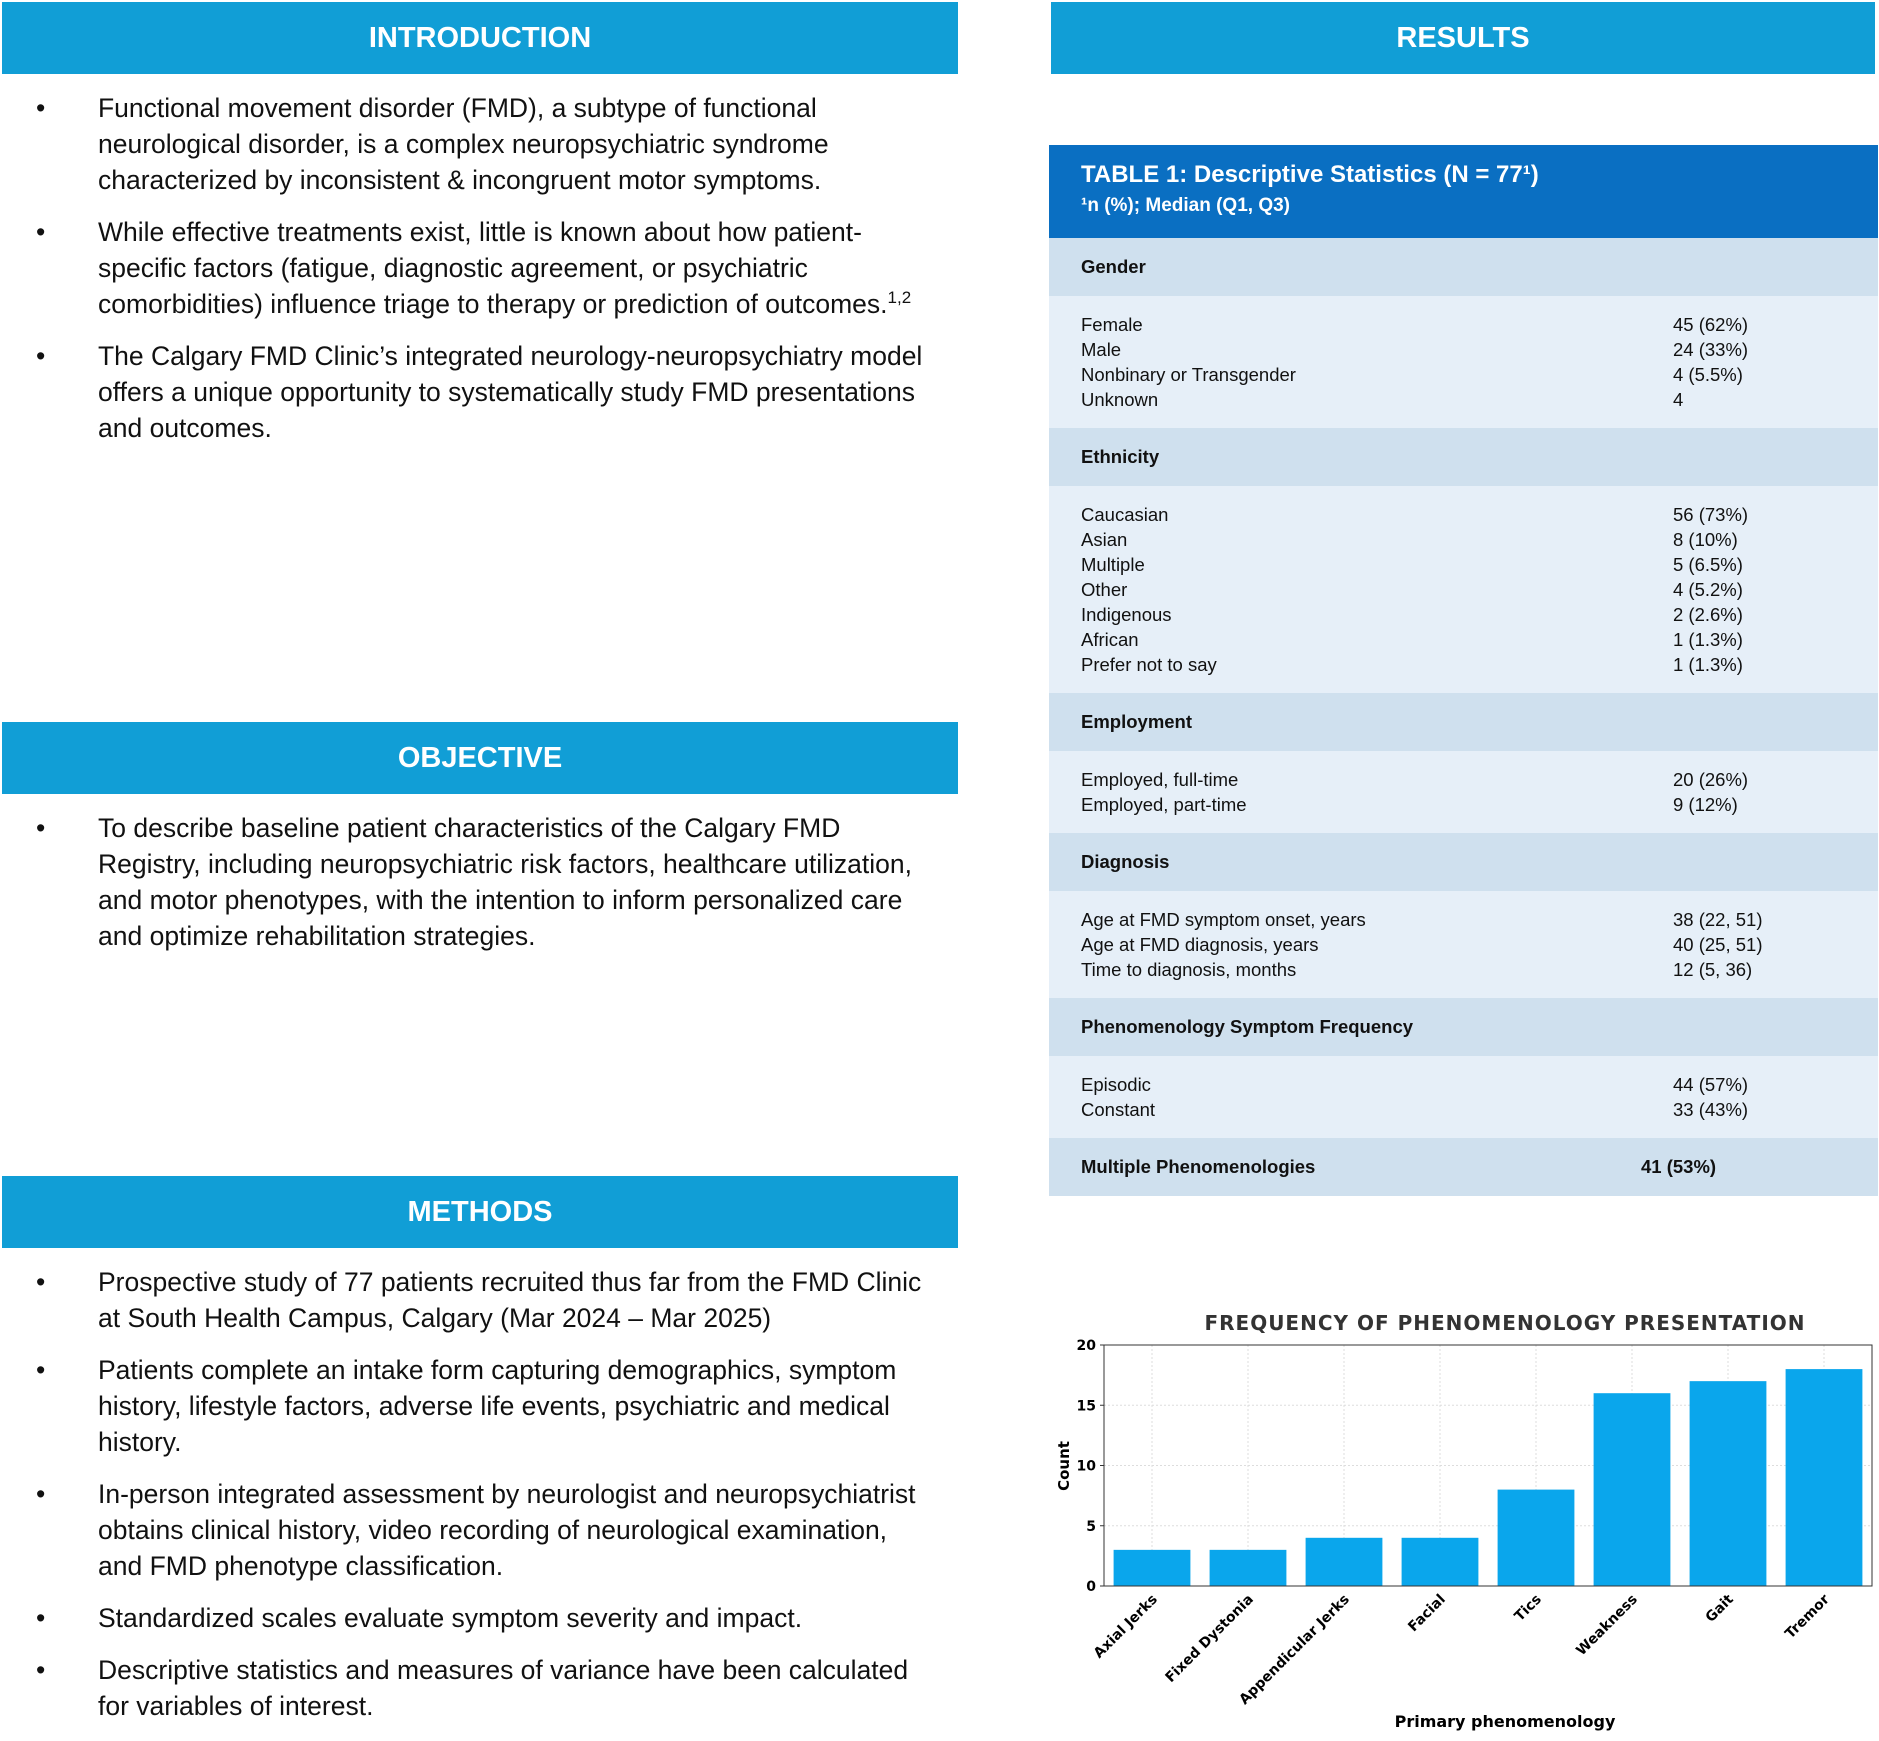 This screenshot has width=1879, height=1741. Describe the element at coordinates (1294, 1650) in the screenshot. I see `x-tick-label: Appendicular Jerks` at that location.